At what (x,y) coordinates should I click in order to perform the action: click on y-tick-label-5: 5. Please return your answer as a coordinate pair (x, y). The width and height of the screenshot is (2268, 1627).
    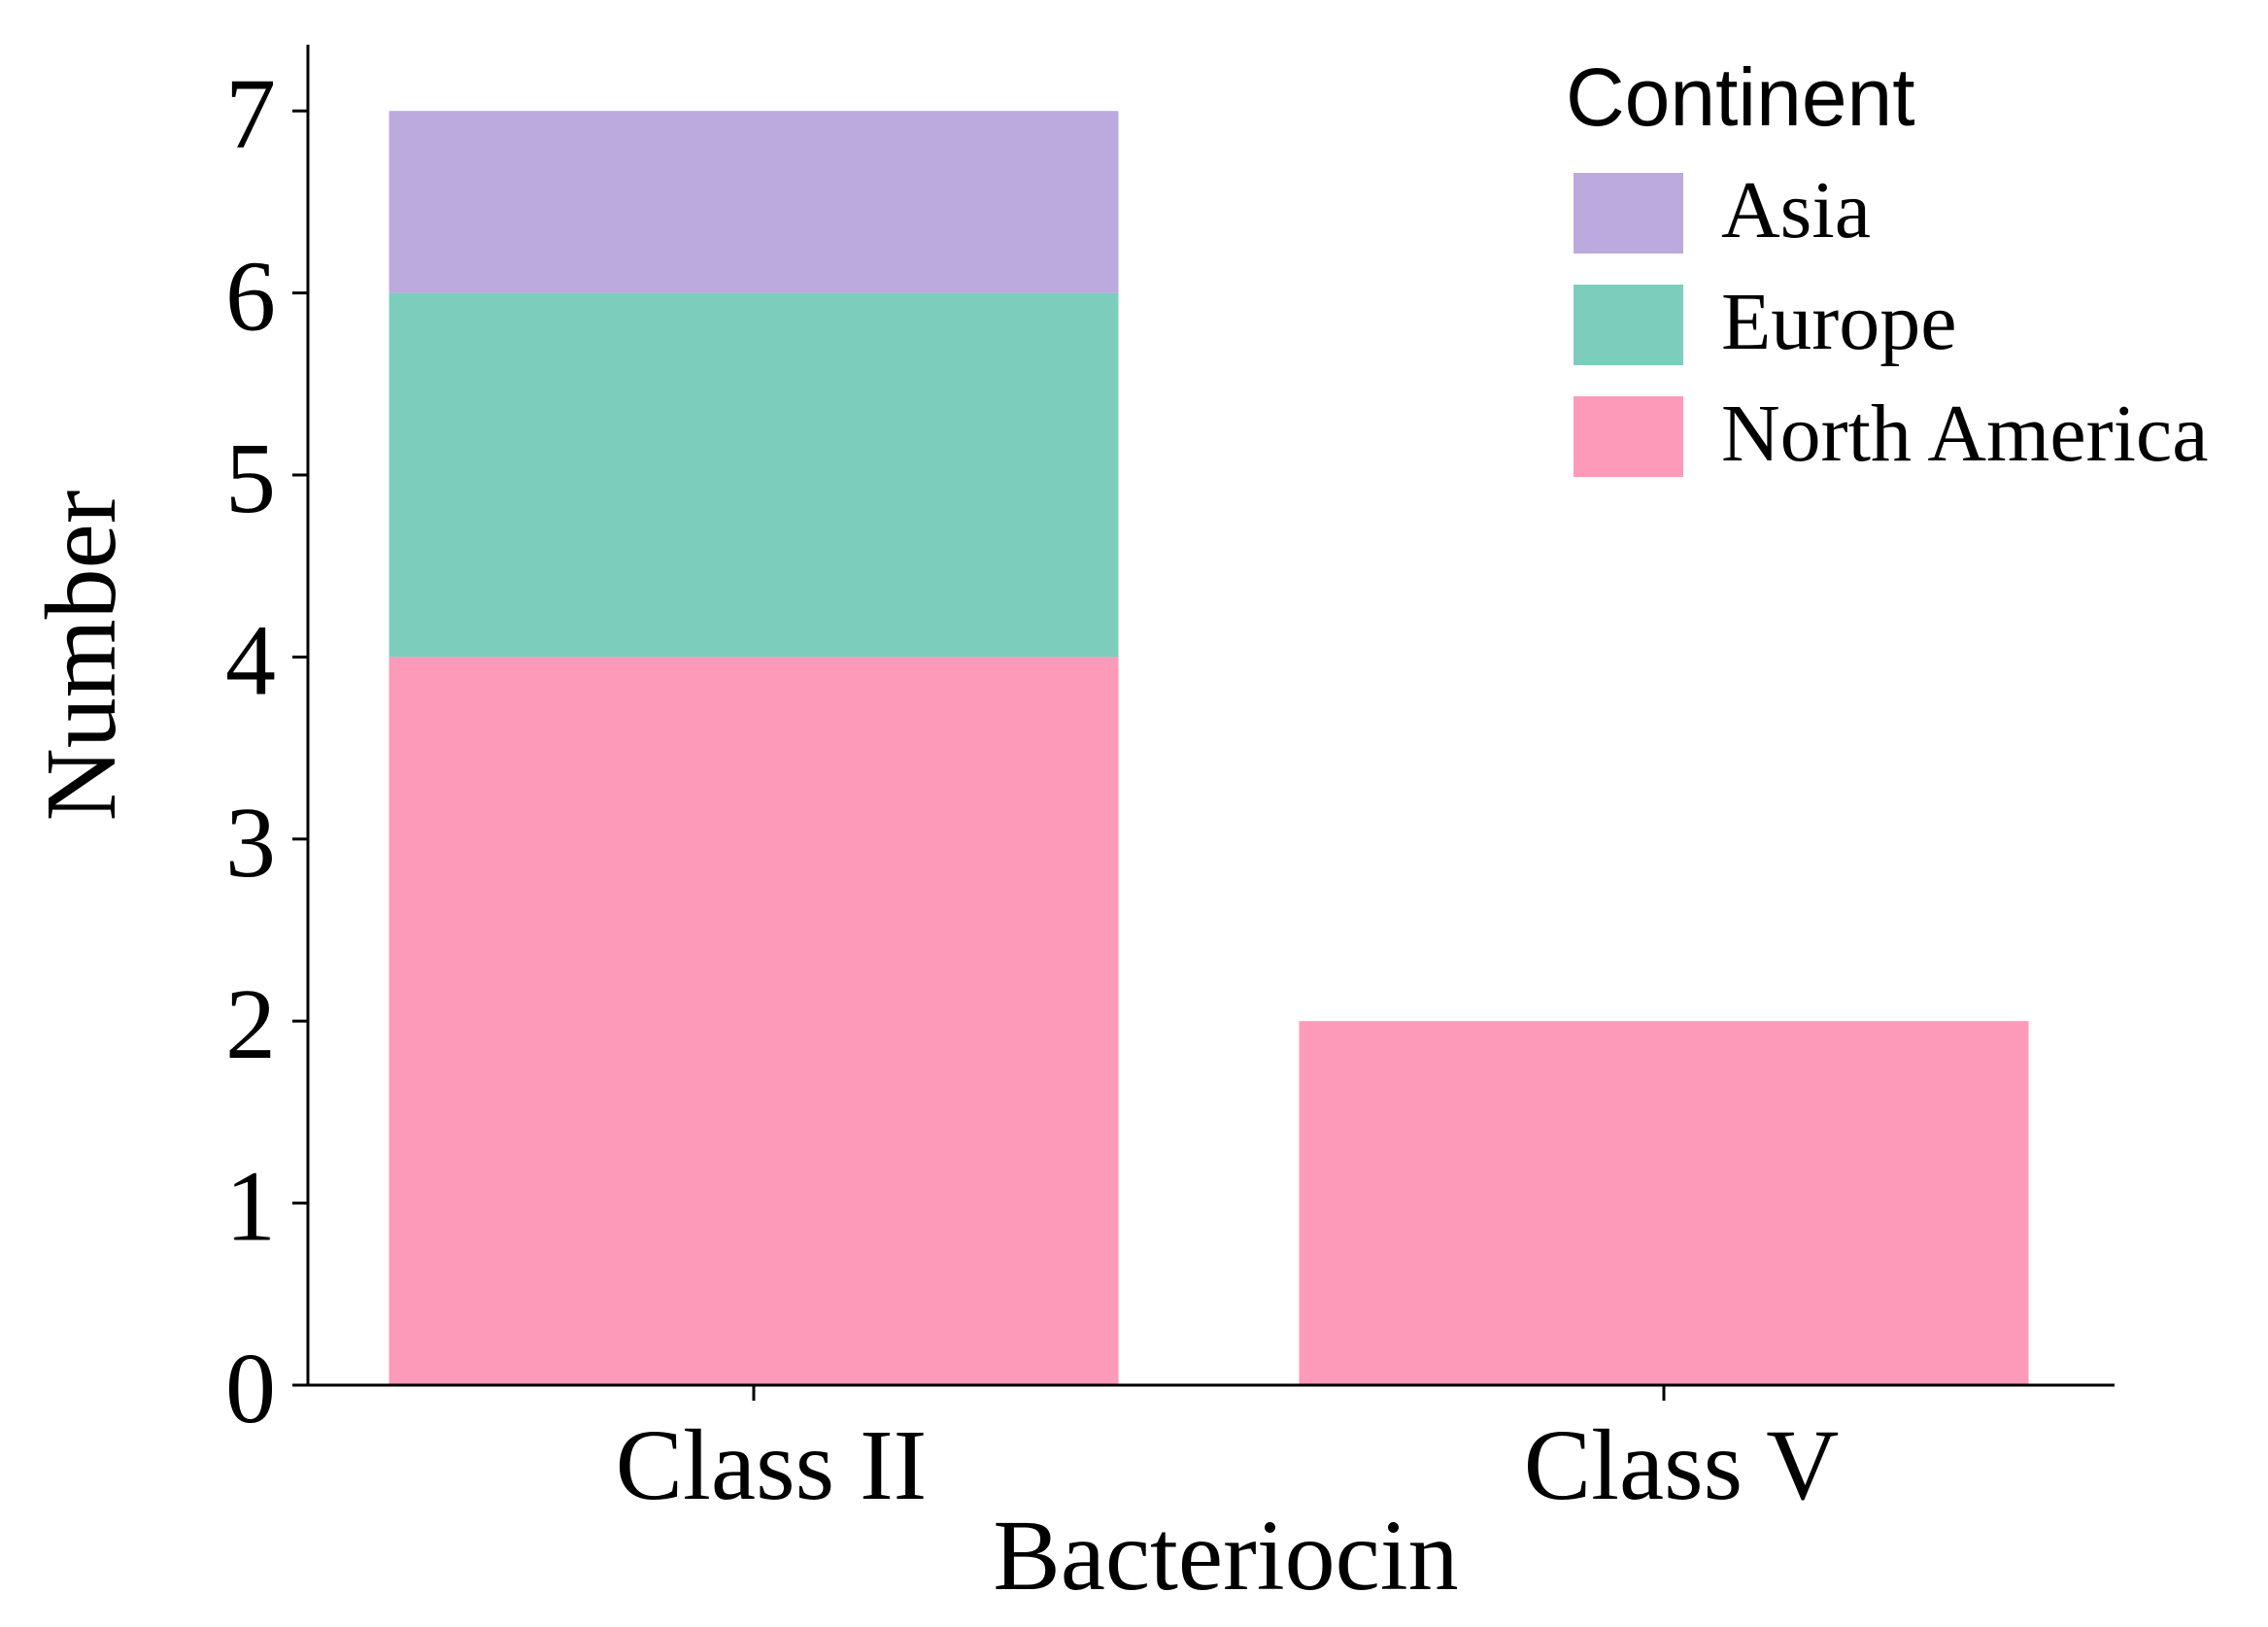
    Looking at the image, I should click on (251, 478).